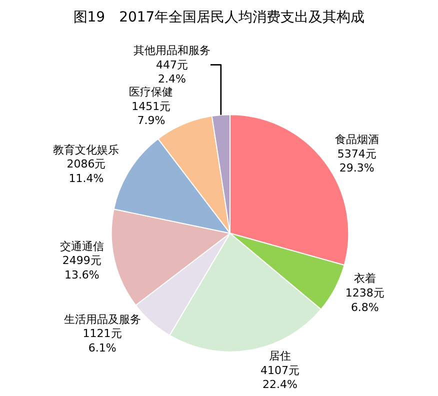  What do you see at coordinates (86, 171) in the screenshot?
I see `data-label: 2086元 11.4%` at bounding box center [86, 171].